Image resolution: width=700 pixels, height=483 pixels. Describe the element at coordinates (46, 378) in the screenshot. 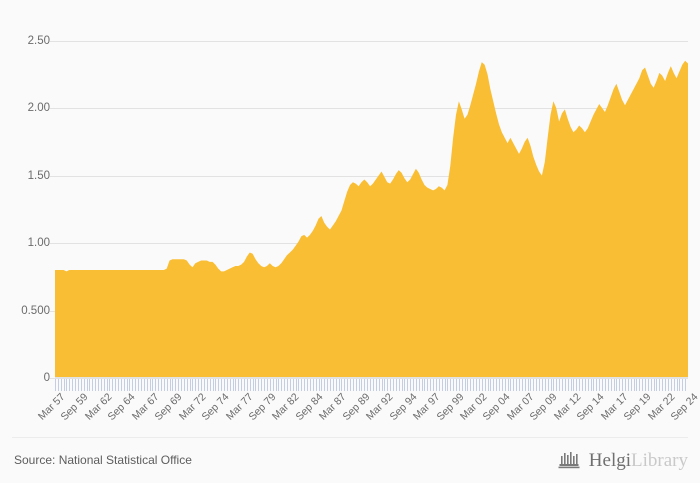

I see `y-axis-label: 0` at that location.